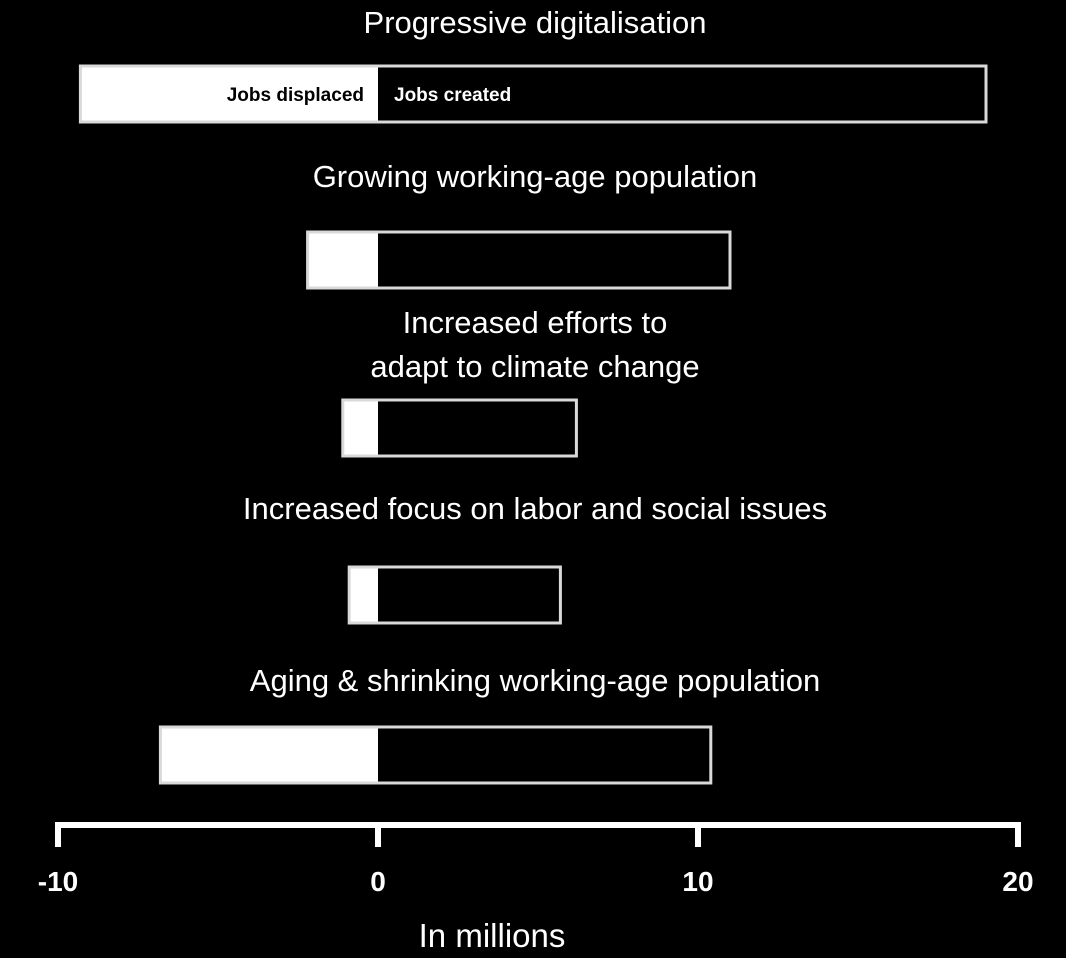  I want to click on bar-outline-progressive-digitalisation, so click(533, 94).